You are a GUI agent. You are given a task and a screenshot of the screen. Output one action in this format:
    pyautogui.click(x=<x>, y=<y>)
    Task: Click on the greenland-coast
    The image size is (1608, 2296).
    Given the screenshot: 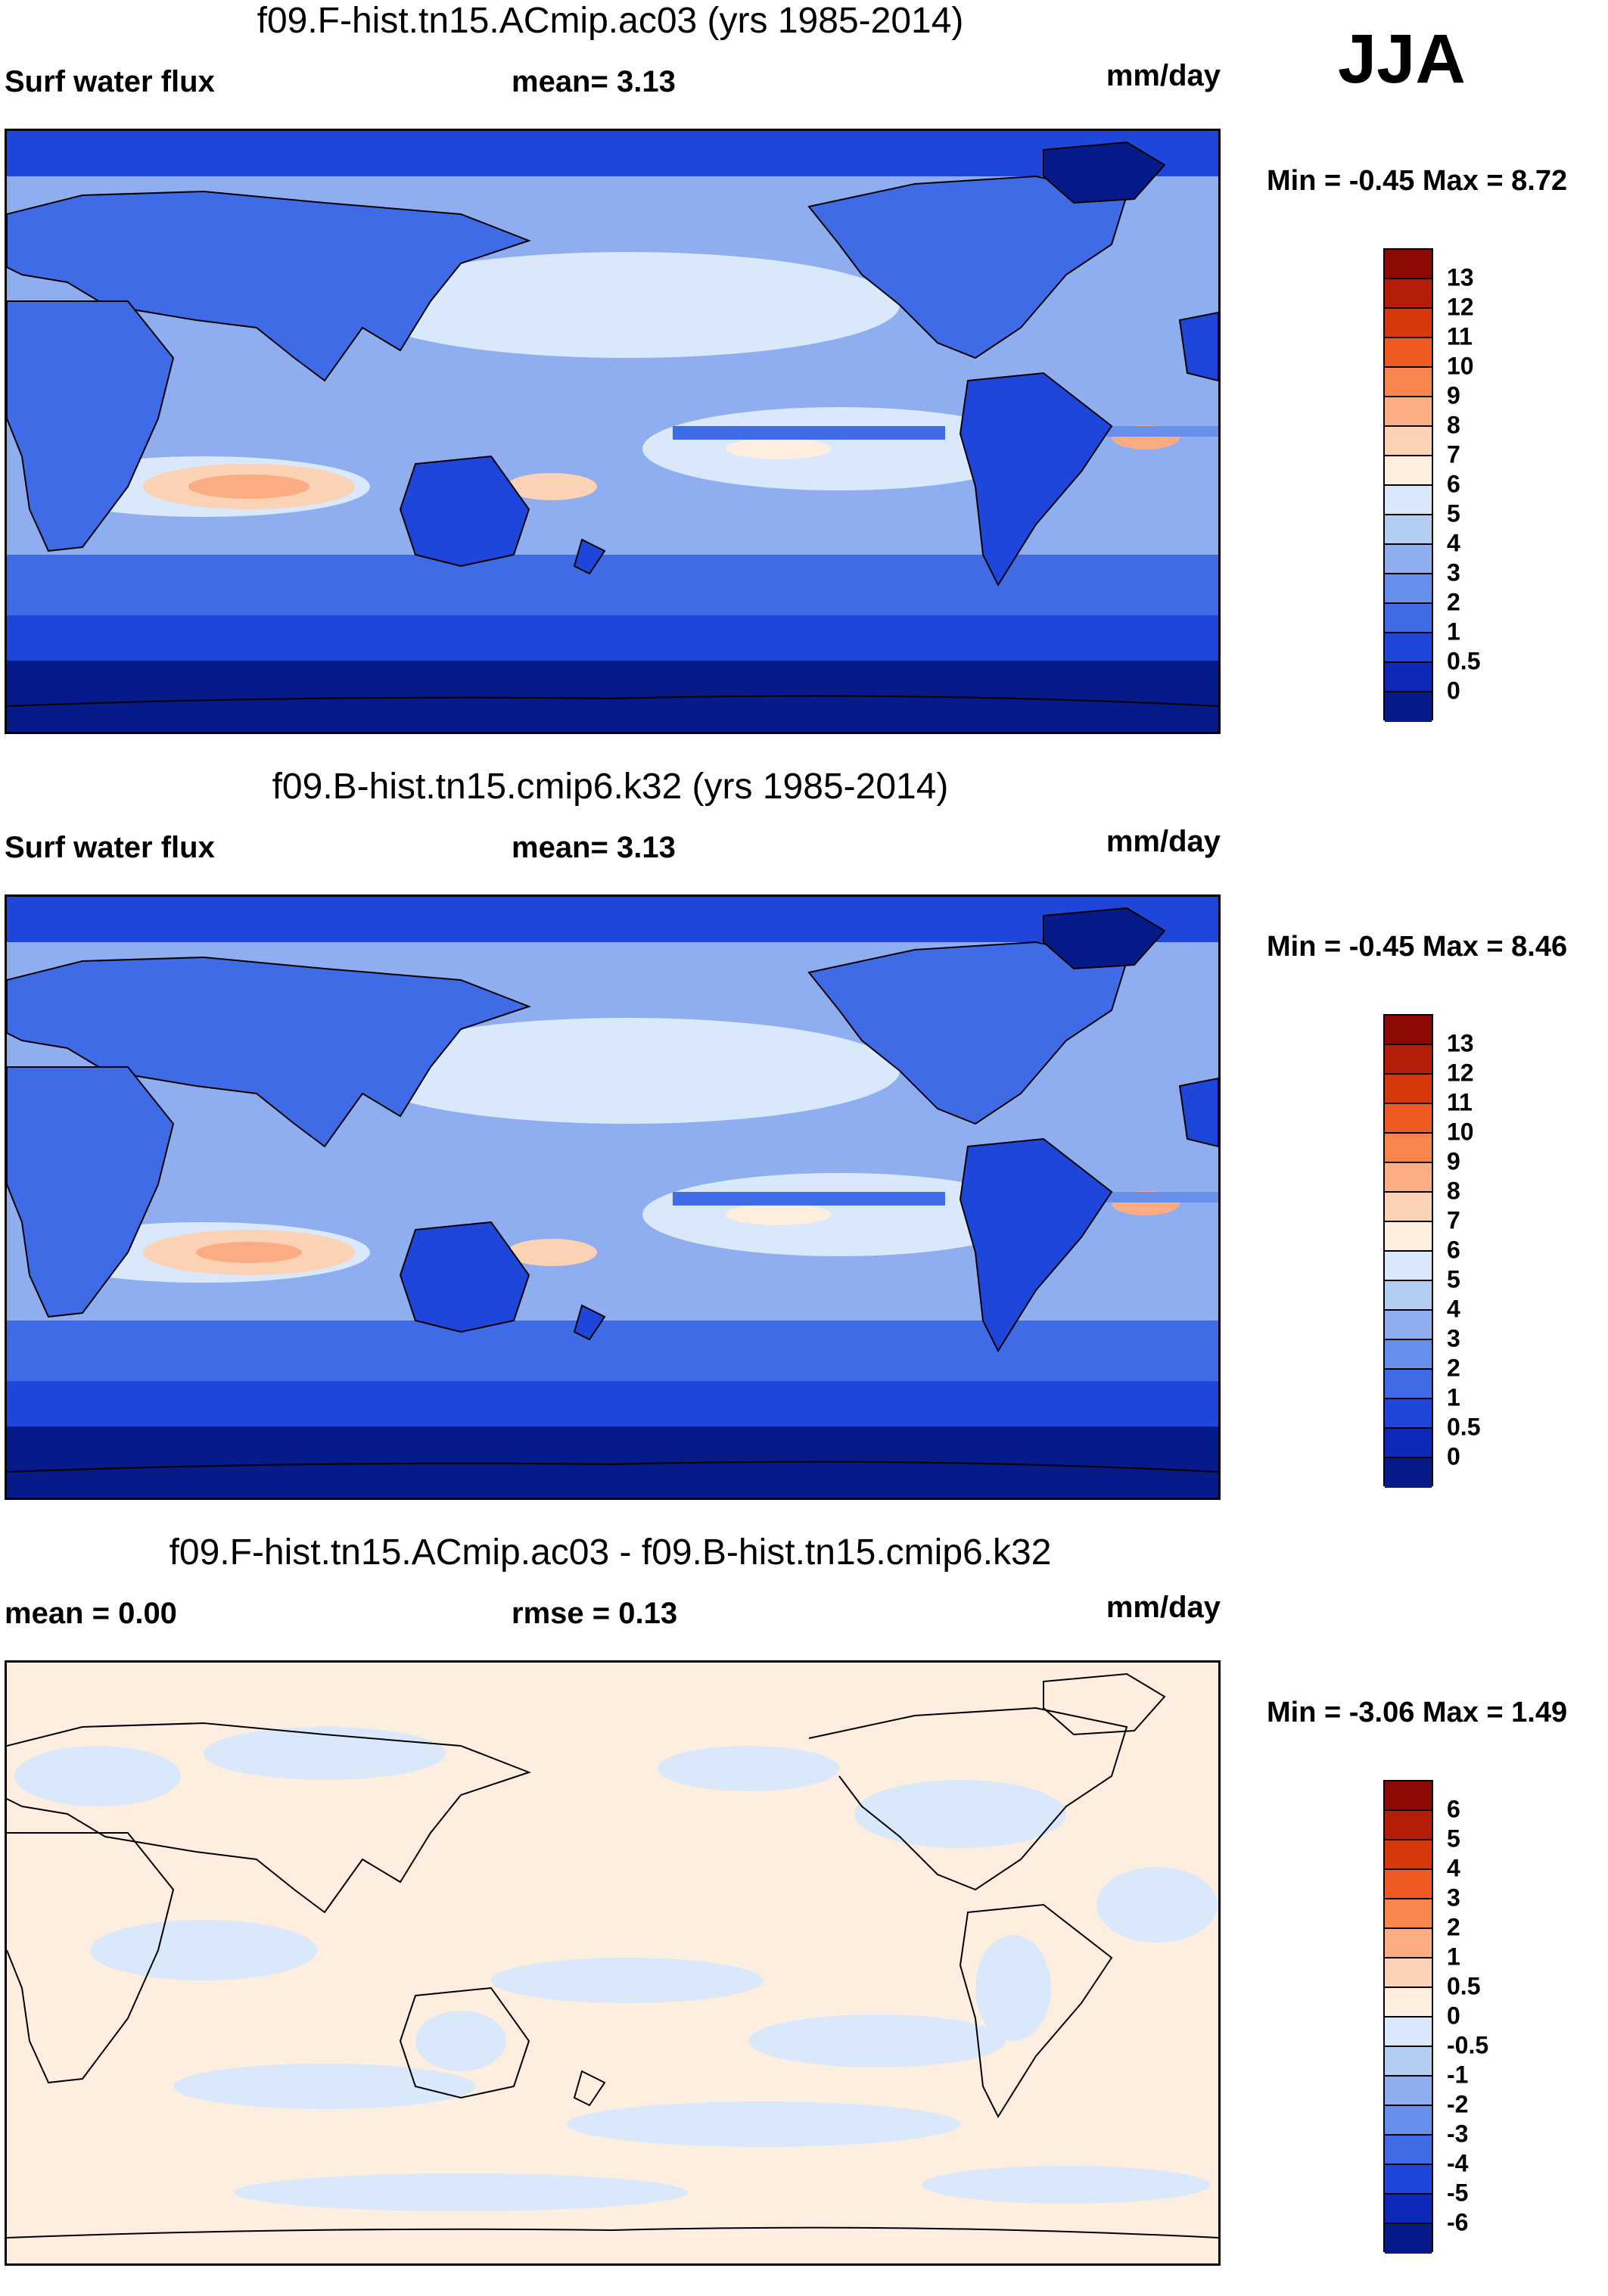 What is the action you would take?
    pyautogui.click(x=1104, y=1704)
    